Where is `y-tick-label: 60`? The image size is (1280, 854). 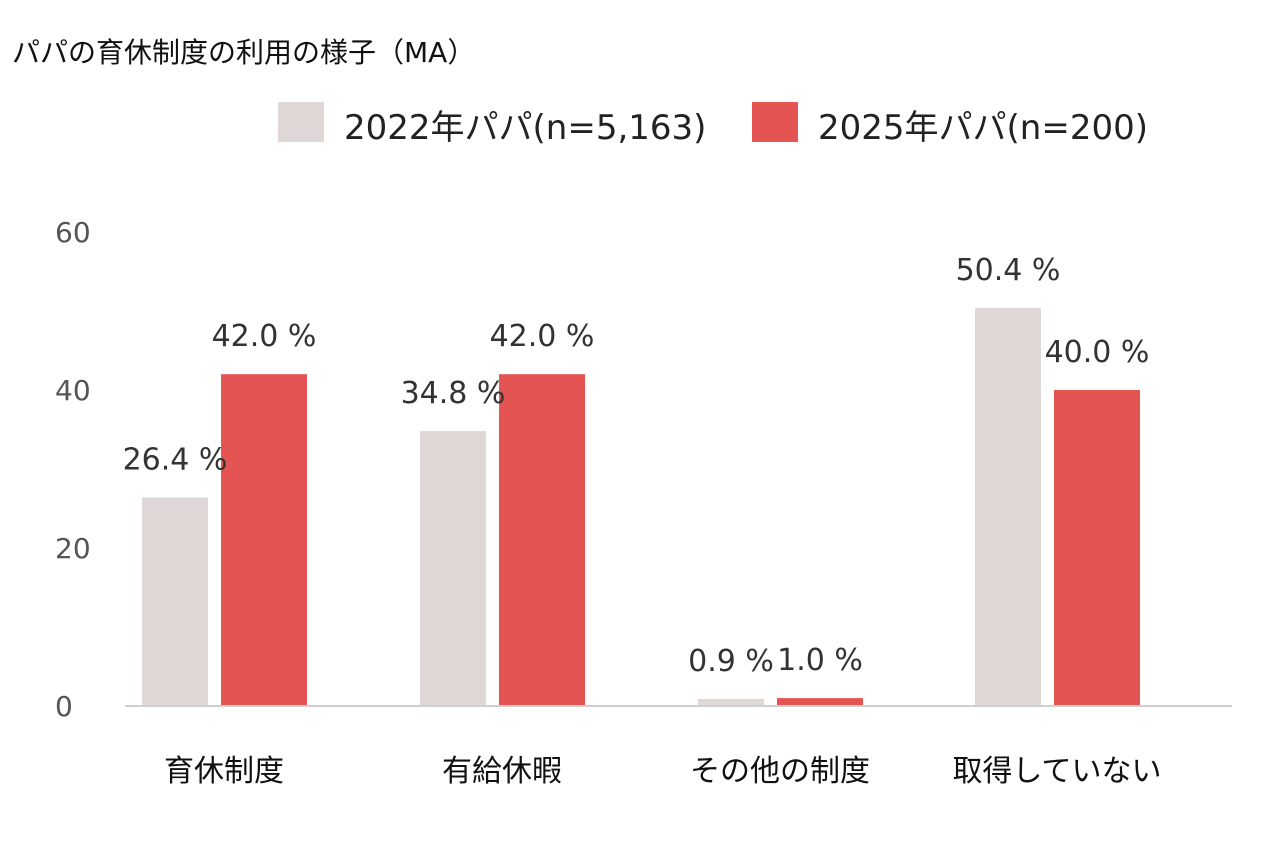
y-tick-label: 60 is located at coordinates (73, 232).